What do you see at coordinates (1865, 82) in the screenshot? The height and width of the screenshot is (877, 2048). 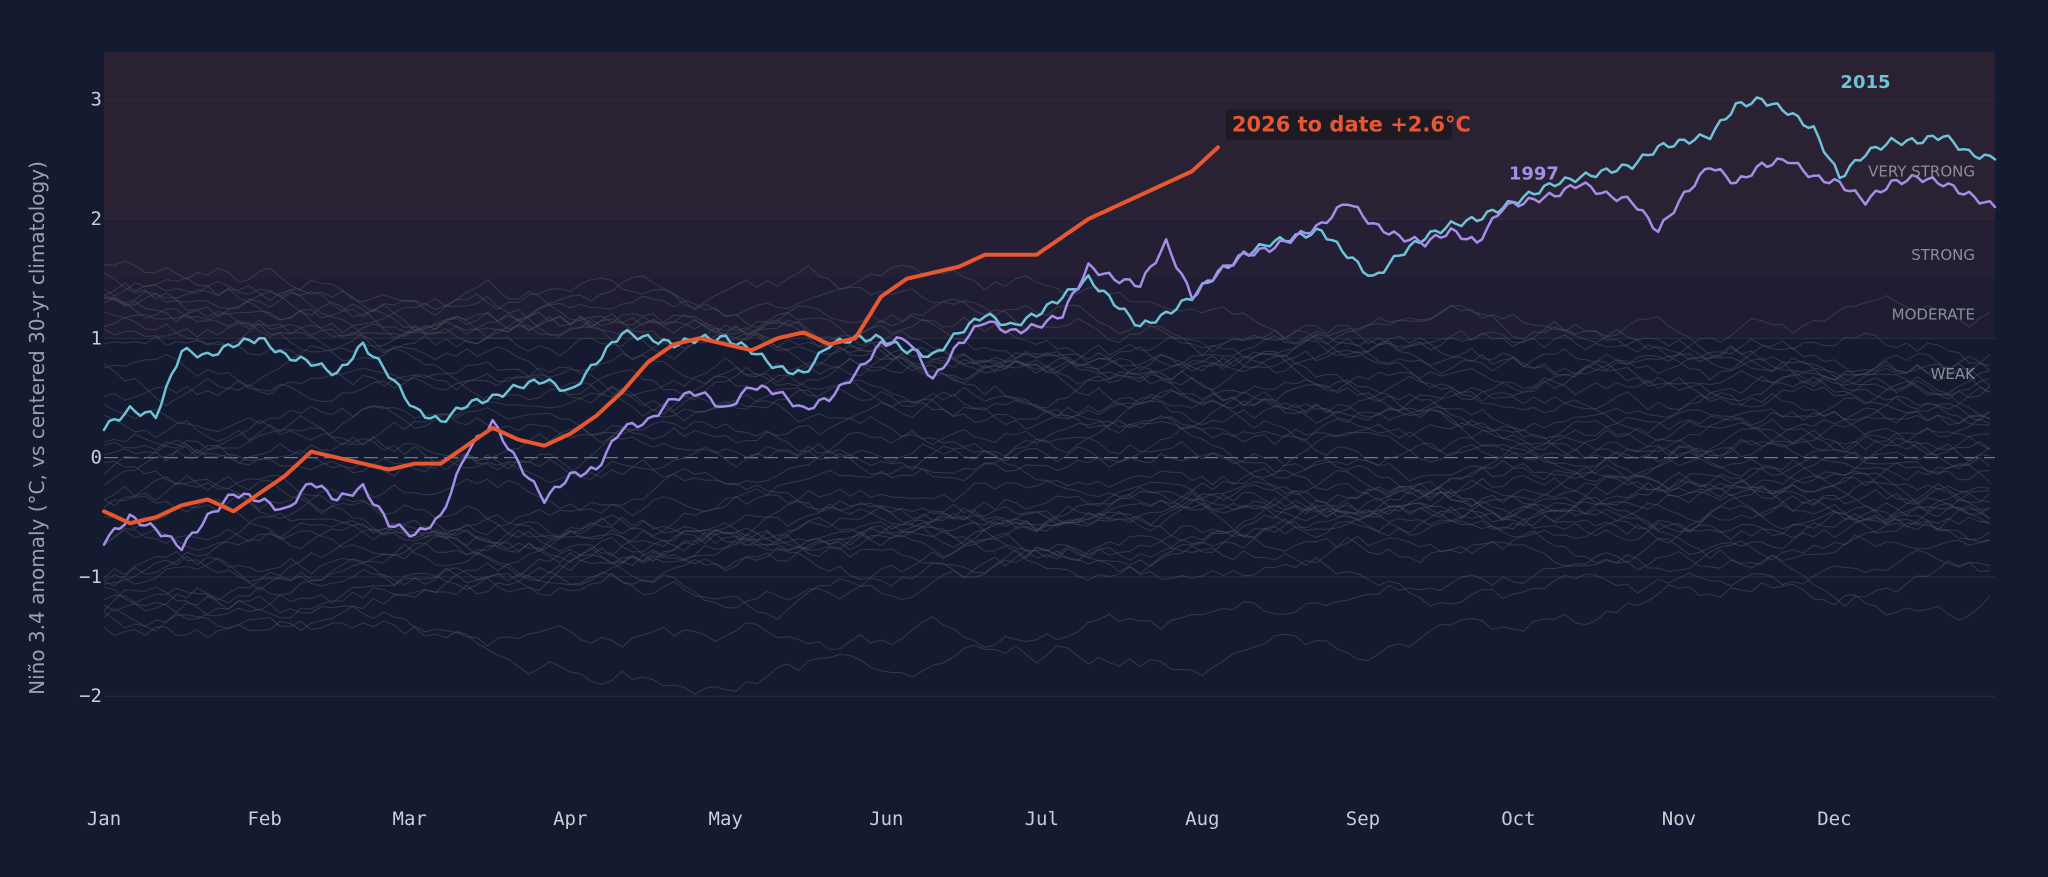 I see `annotation-2015: 2015` at bounding box center [1865, 82].